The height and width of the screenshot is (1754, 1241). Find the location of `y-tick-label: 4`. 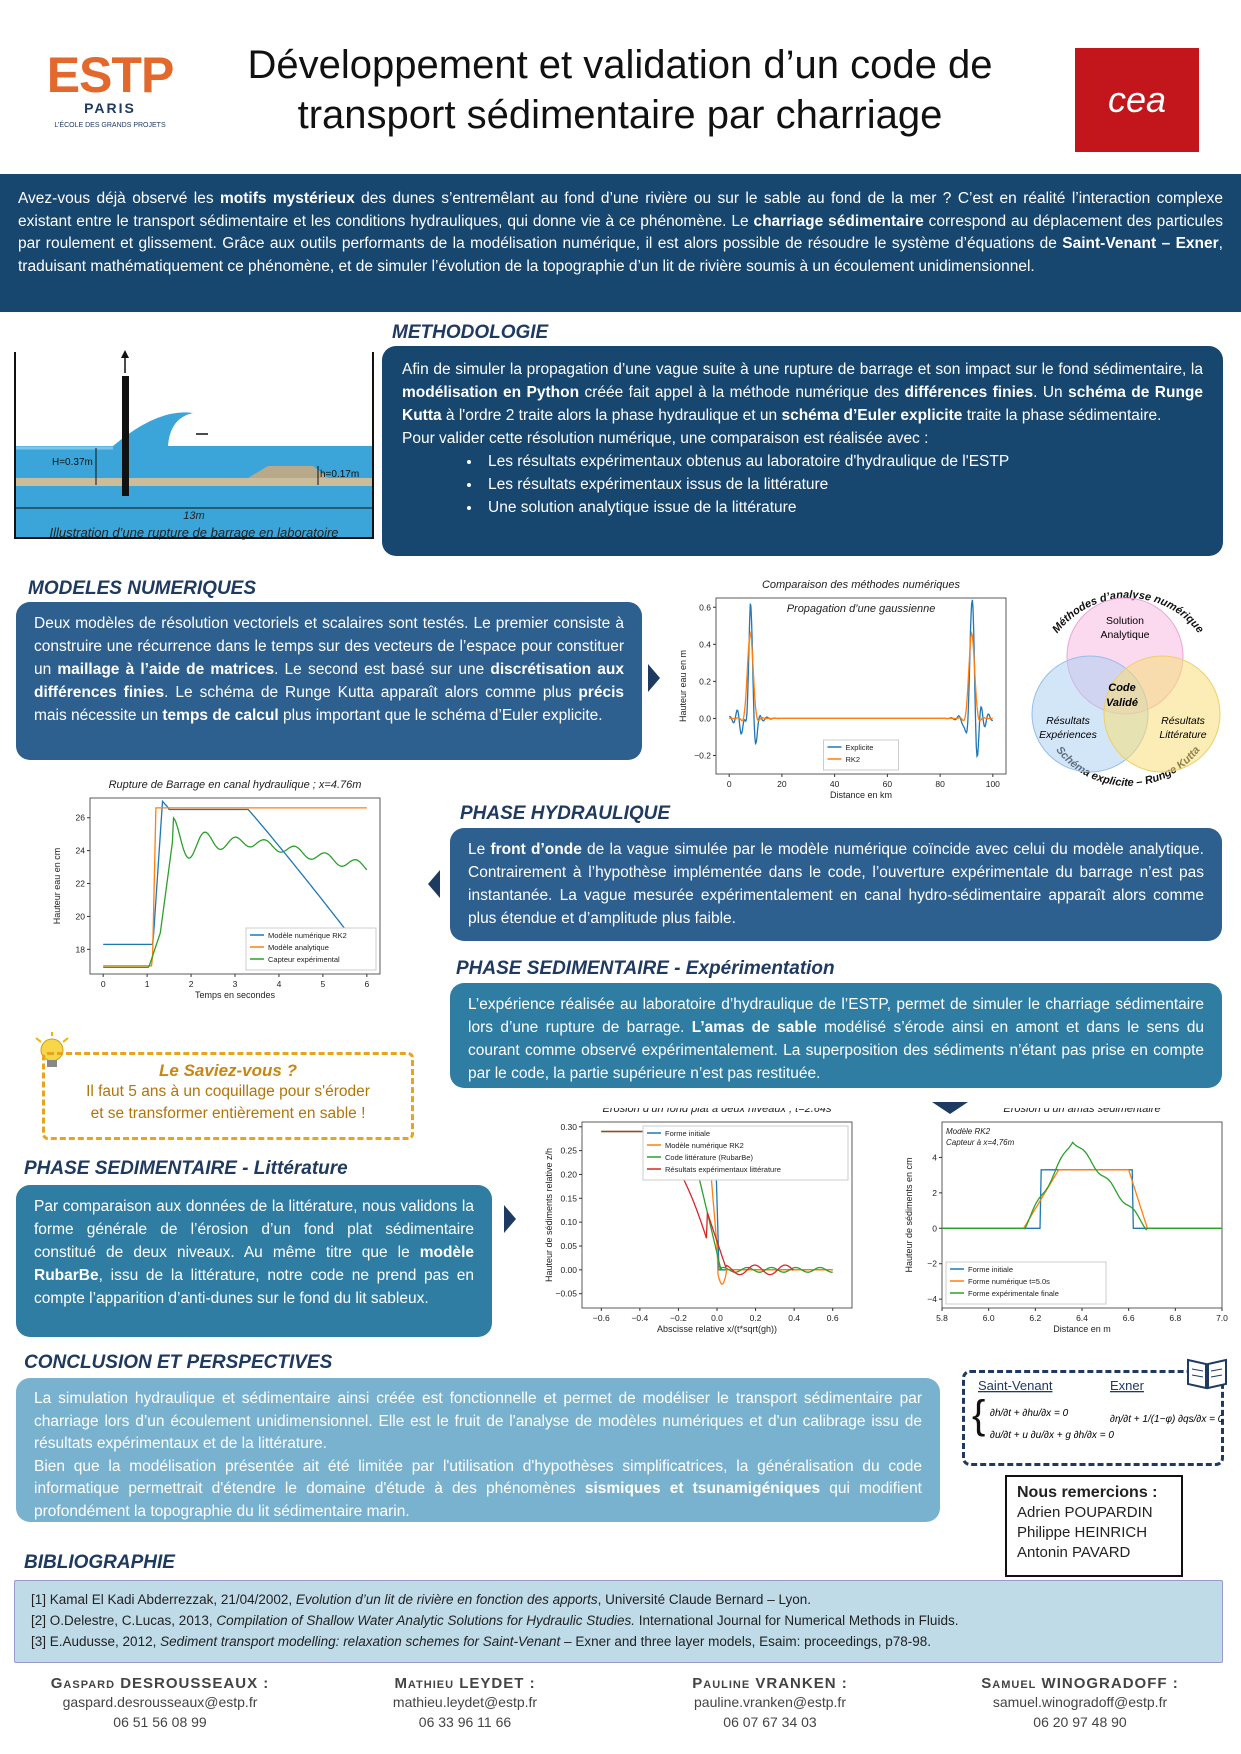

y-tick-label: 4 is located at coordinates (934, 1157).